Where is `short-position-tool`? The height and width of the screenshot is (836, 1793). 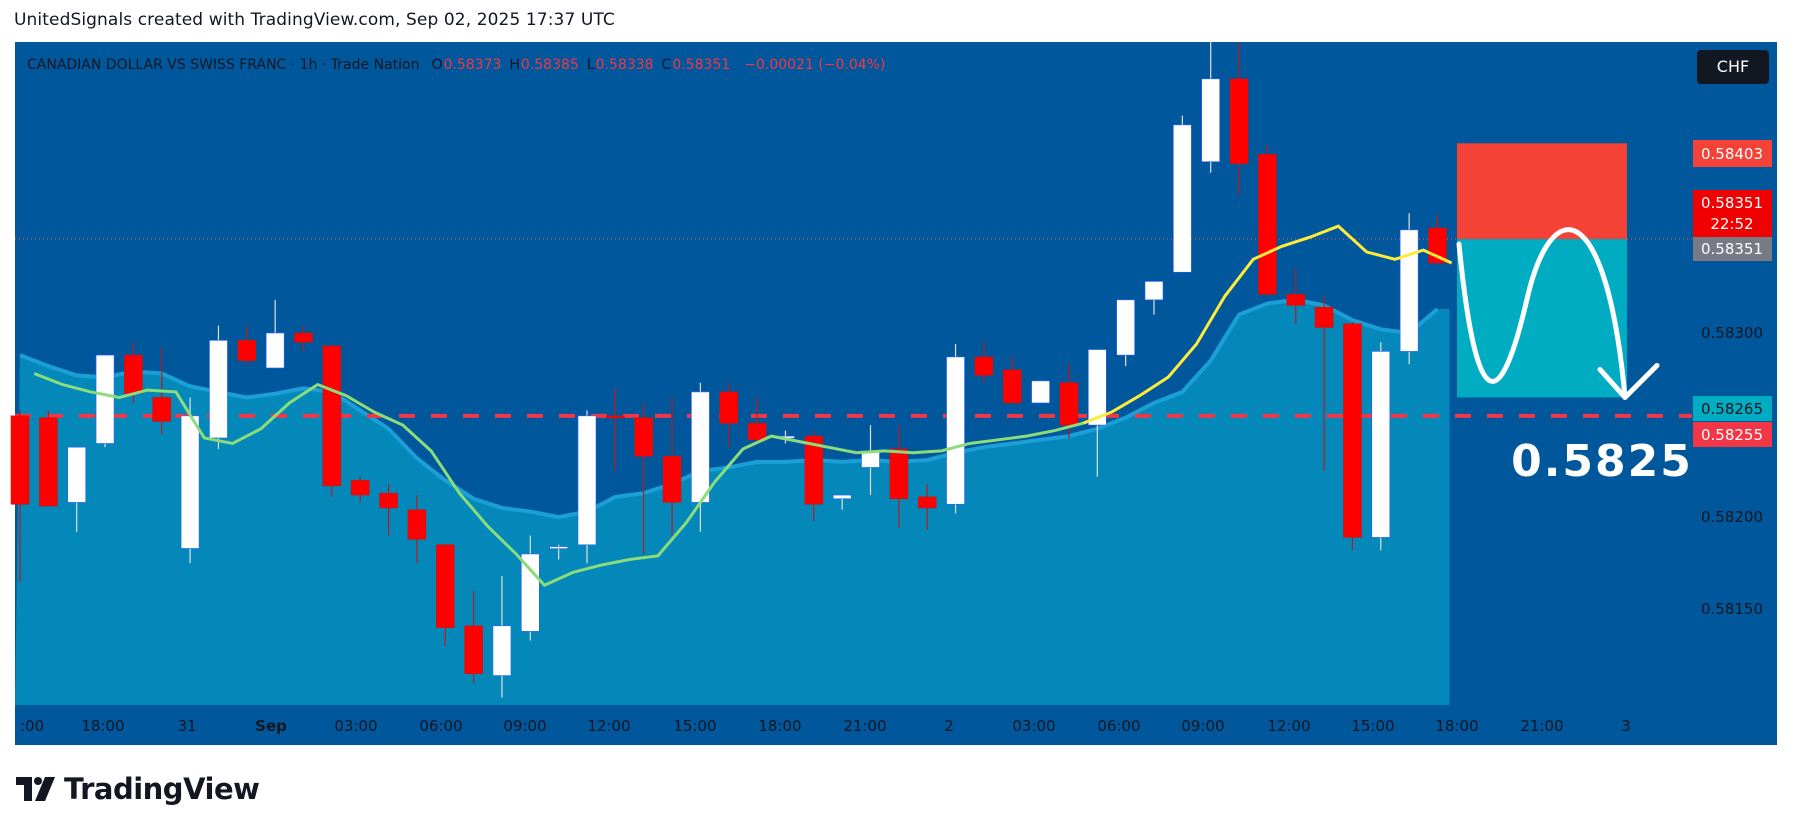
short-position-tool is located at coordinates (1558, 271).